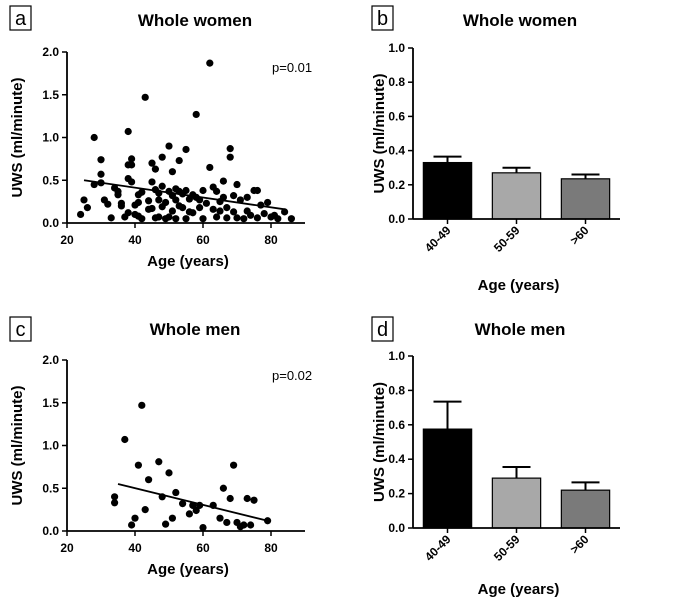 The width and height of the screenshot is (685, 597). I want to click on p-value-annotation: p=0.01, so click(292, 67).